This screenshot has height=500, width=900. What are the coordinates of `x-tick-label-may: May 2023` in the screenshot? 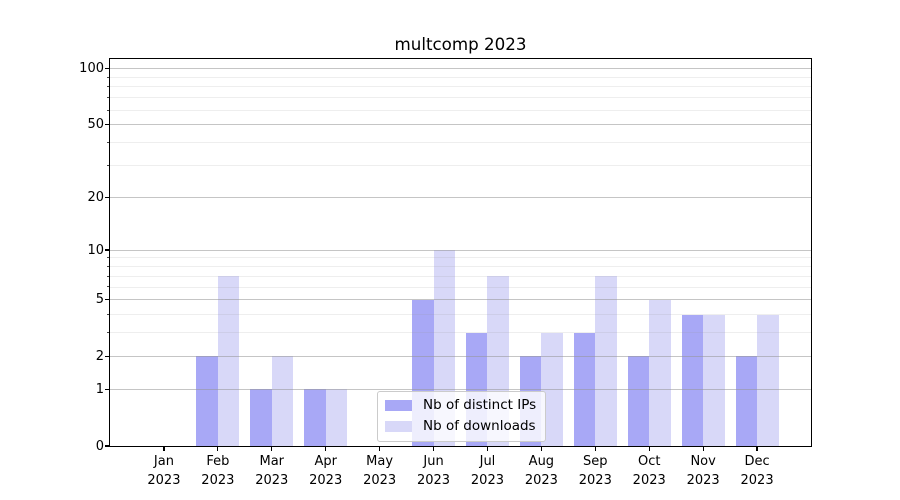 It's located at (380, 471).